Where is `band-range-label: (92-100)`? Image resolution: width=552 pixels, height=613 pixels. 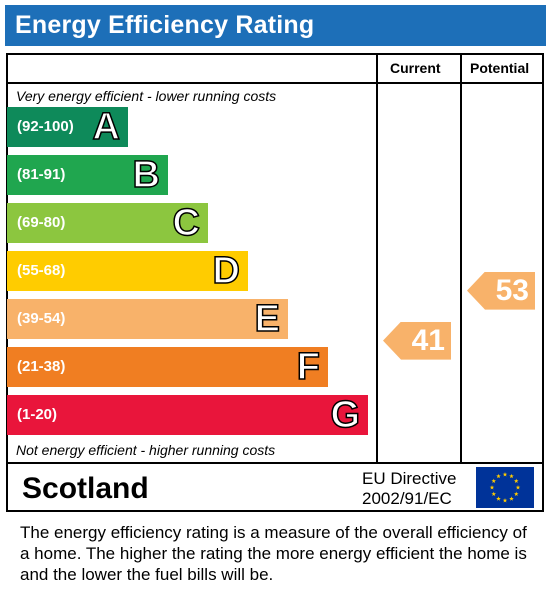 band-range-label: (92-100) is located at coordinates (45, 126).